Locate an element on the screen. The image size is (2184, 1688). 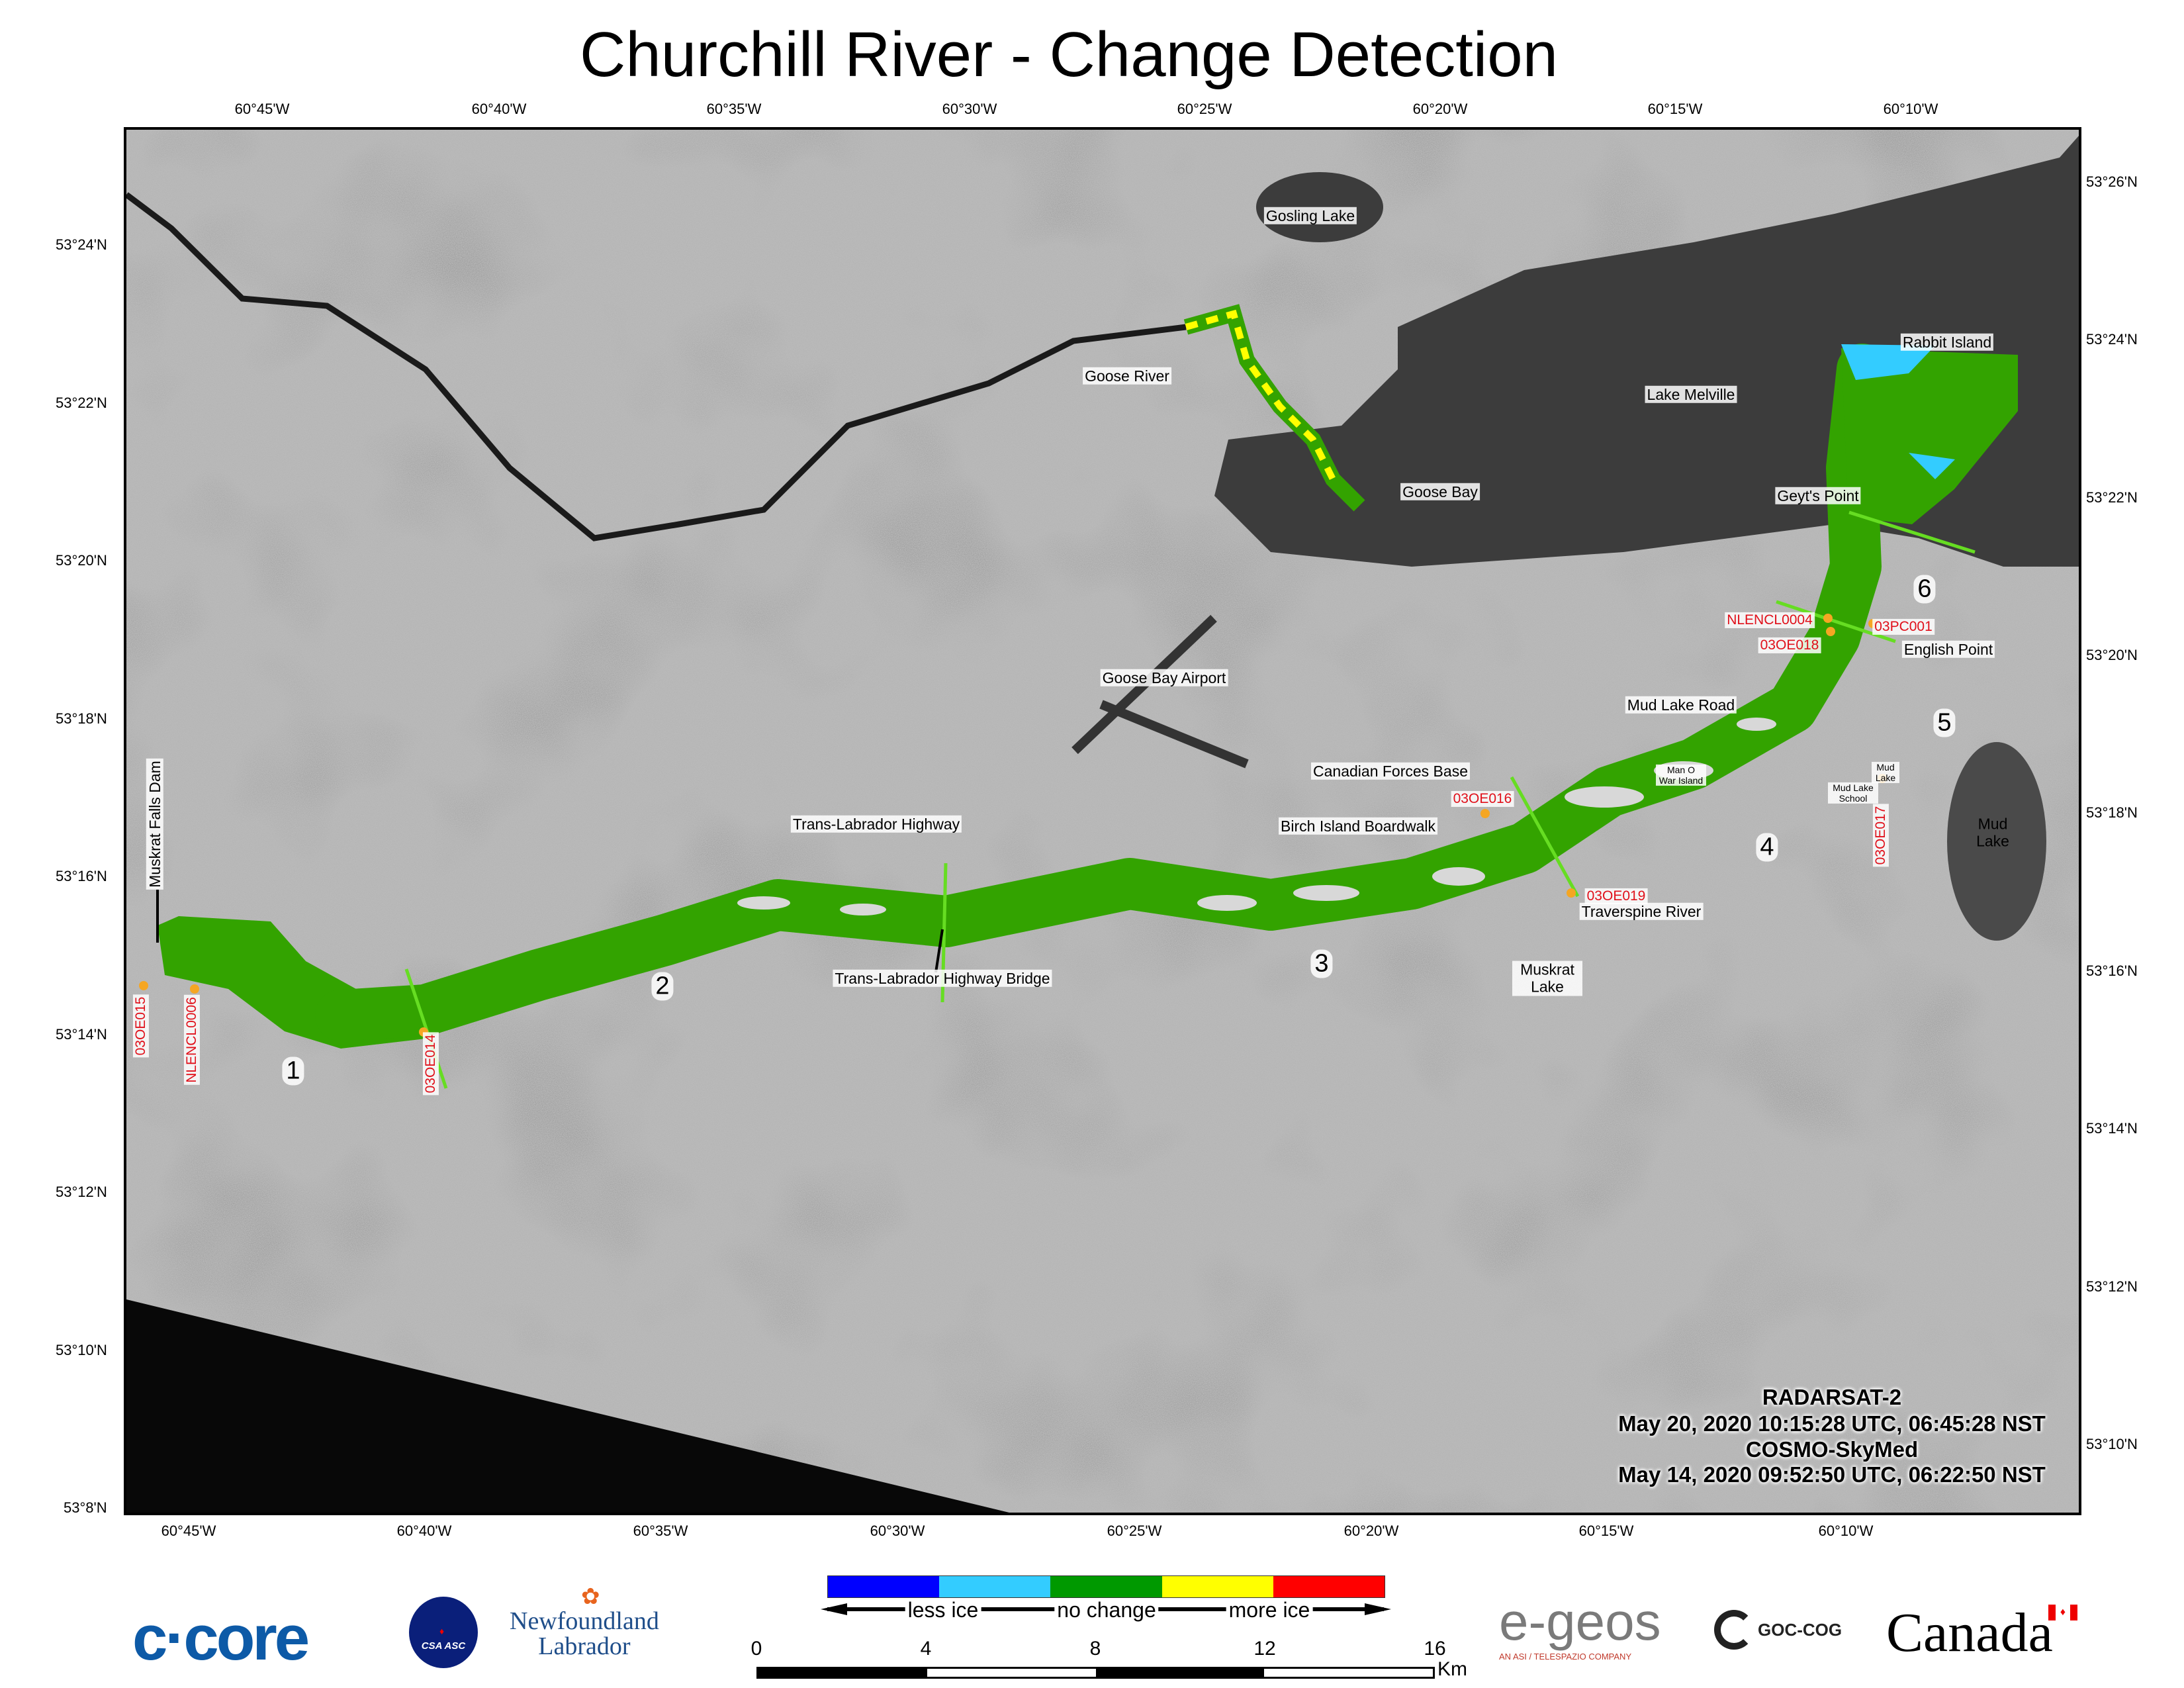
satellite-2-time: May 14, 2020 09:52:50 UTC, 06:22:50 NST is located at coordinates (1832, 1474).